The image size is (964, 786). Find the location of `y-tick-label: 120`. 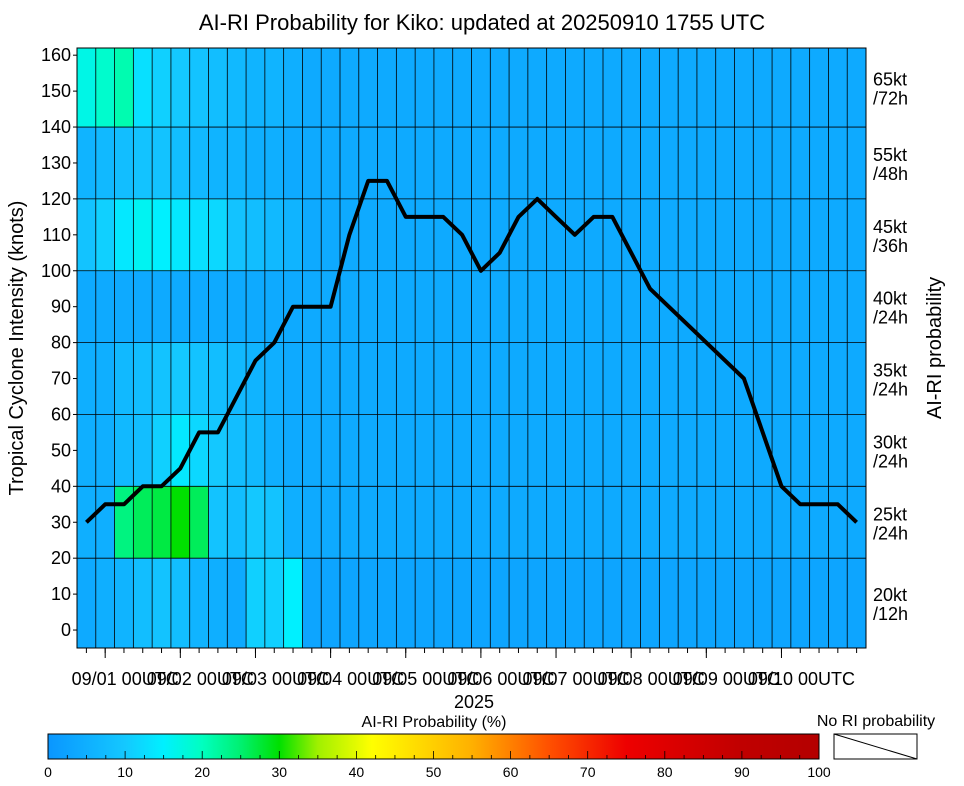

y-tick-label: 120 is located at coordinates (56, 199).